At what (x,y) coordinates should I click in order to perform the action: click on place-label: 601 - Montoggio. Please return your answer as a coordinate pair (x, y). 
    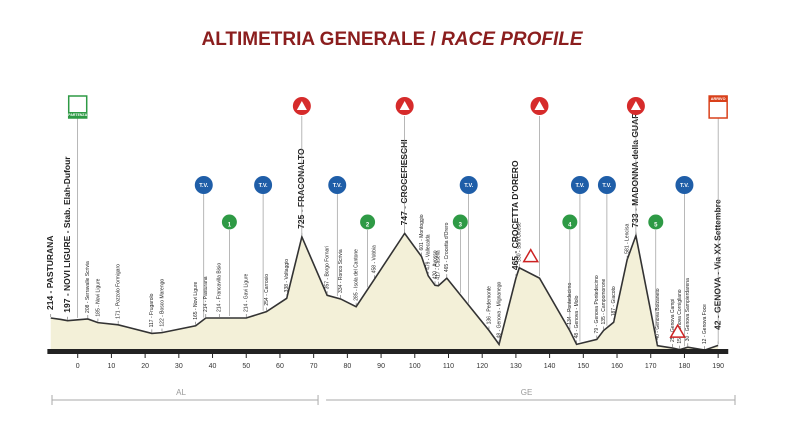
    Looking at the image, I should click on (422, 232).